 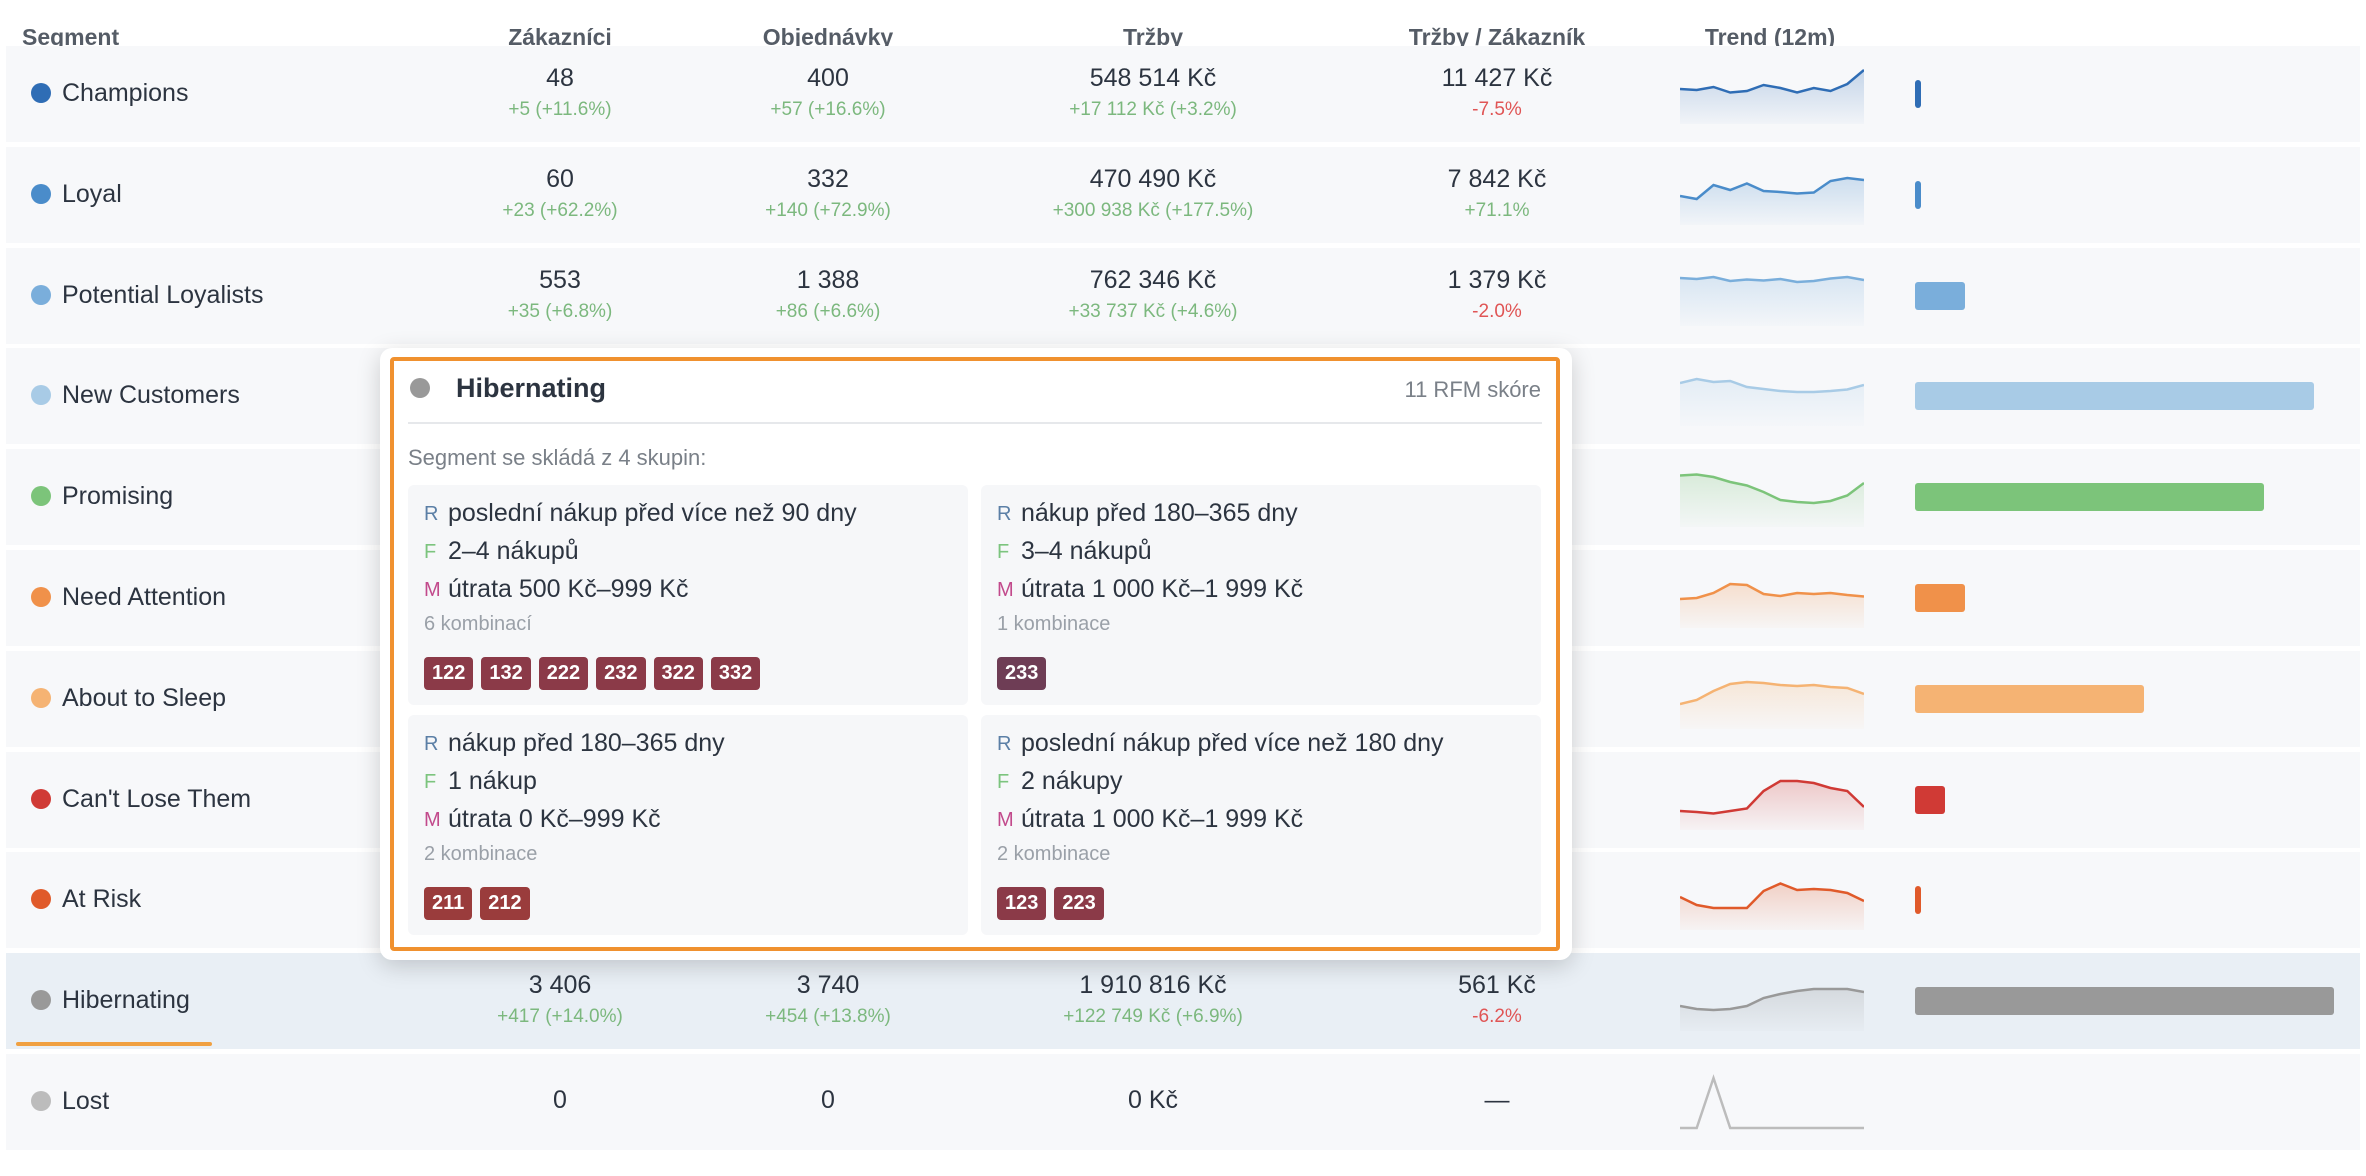 I want to click on orders-delta: +454 (+13.8%), so click(x=828, y=1017).